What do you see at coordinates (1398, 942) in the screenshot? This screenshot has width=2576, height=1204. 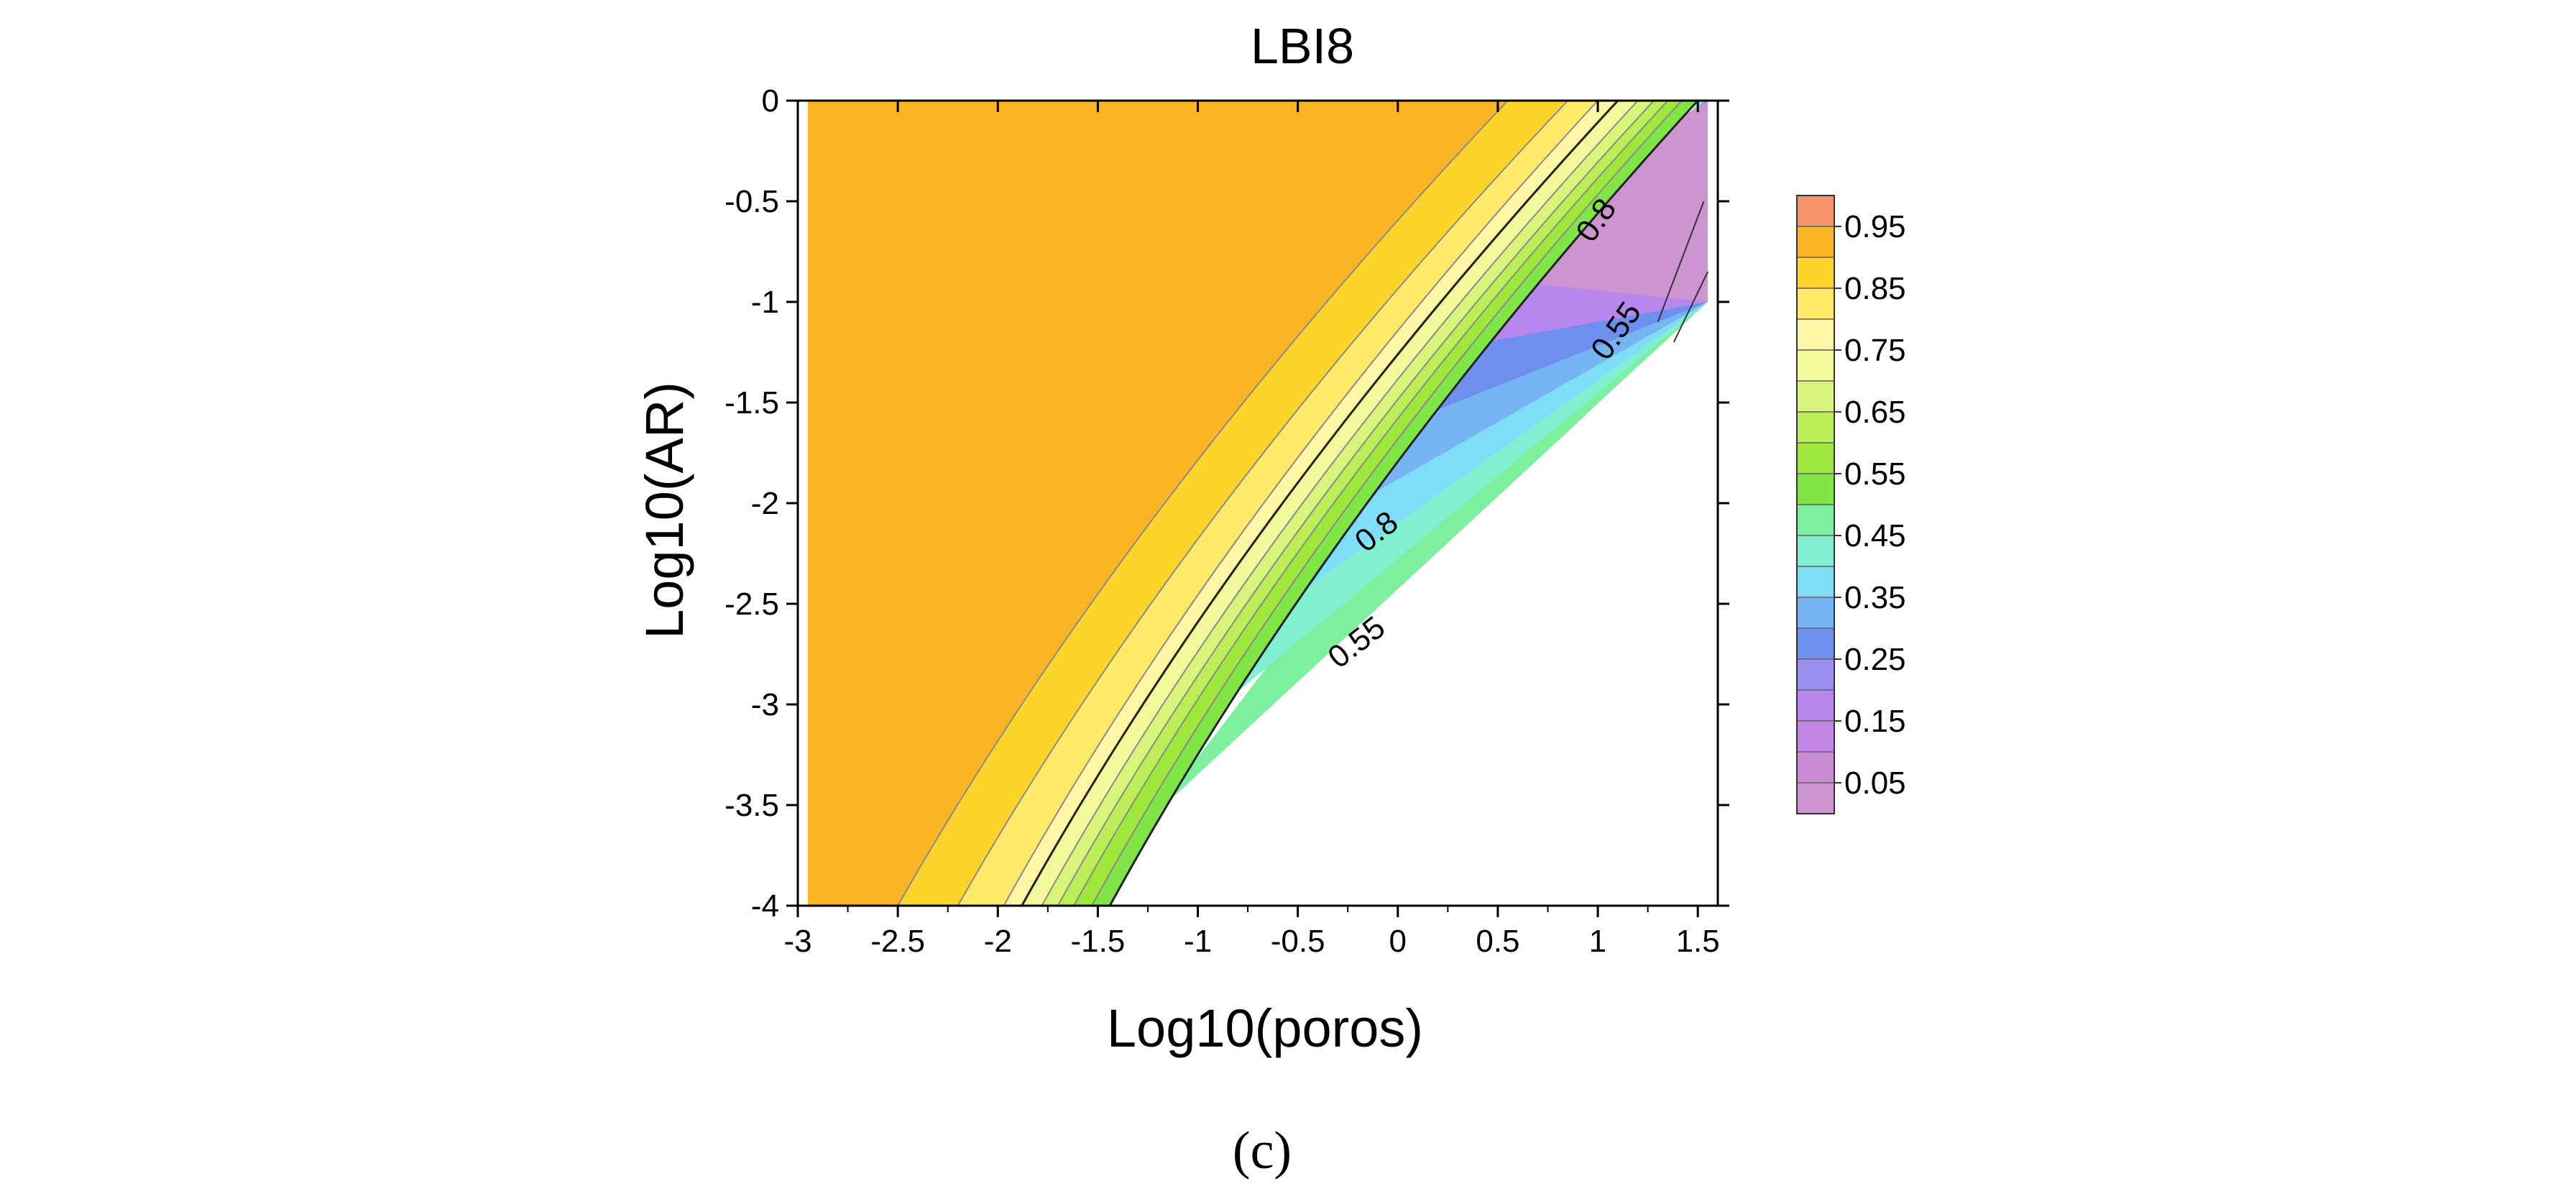 I see `x-tick-label: 0` at bounding box center [1398, 942].